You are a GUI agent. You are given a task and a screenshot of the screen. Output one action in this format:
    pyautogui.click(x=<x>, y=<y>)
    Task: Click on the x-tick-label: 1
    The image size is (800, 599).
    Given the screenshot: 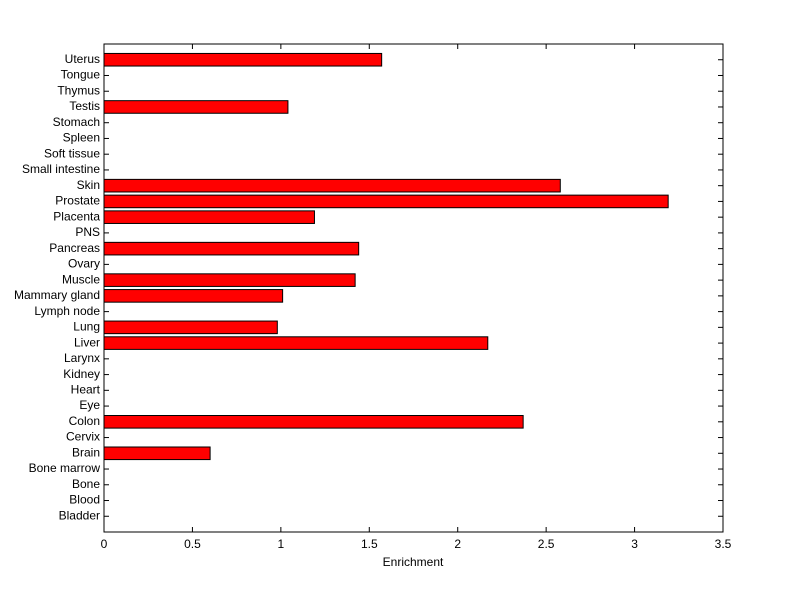 What is the action you would take?
    pyautogui.click(x=281, y=544)
    